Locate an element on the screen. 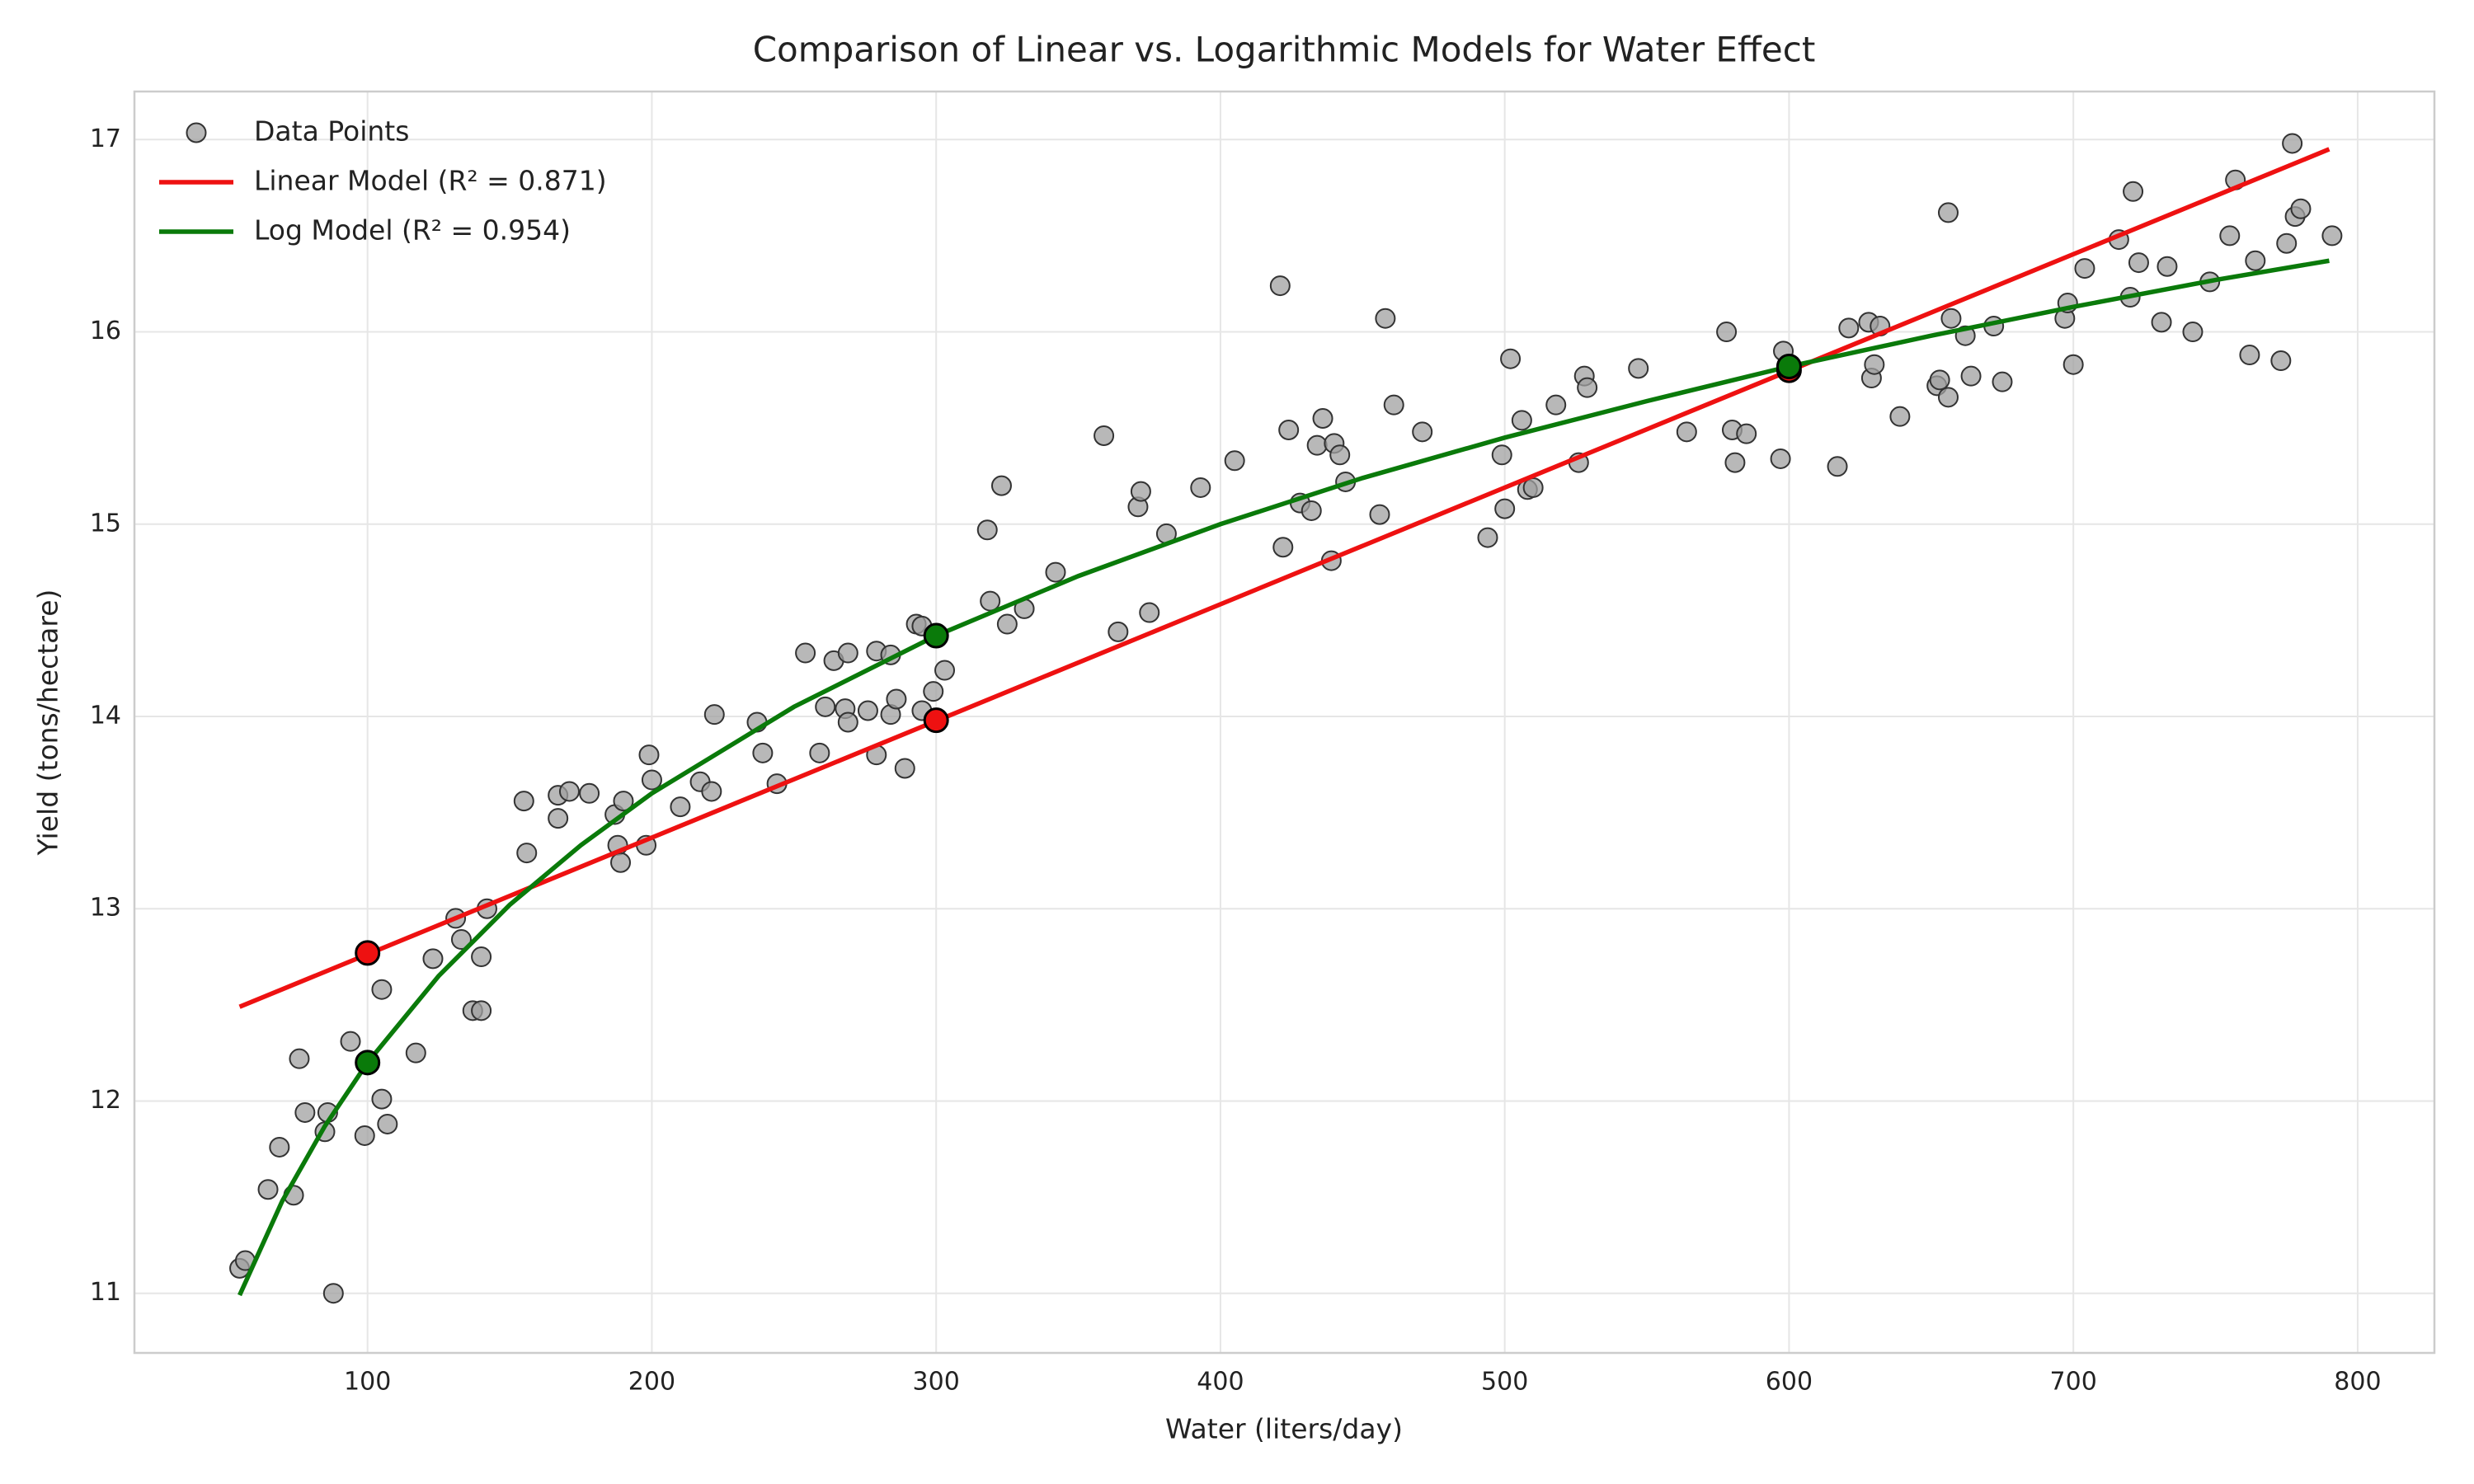 The height and width of the screenshot is (1484, 2474). y-tick-label: 12 is located at coordinates (105, 1100).